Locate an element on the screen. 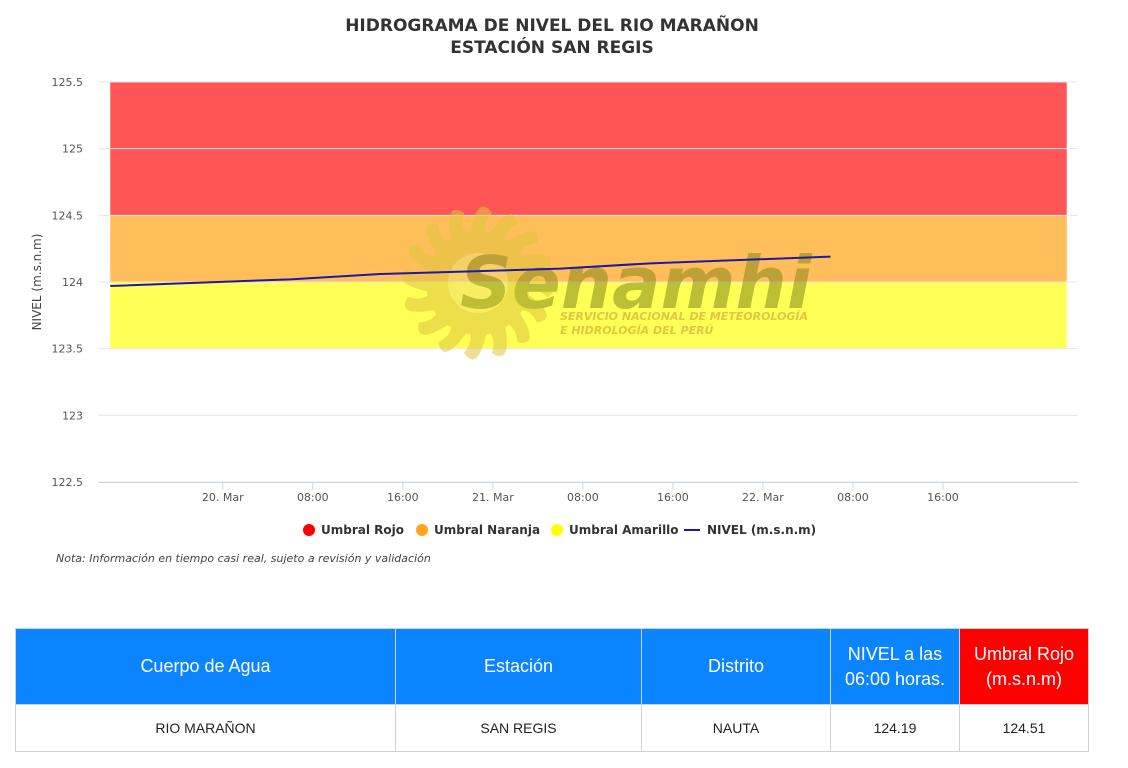 This screenshot has height=768, width=1128. y-tick-label: 125 is located at coordinates (72, 149).